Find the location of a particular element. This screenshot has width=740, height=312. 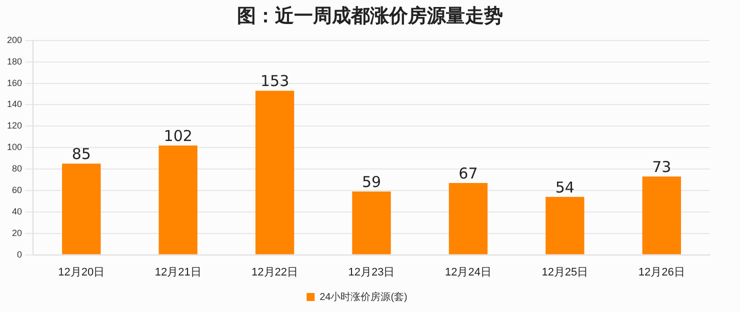

x-tick-label: 12月22日 is located at coordinates (275, 272).